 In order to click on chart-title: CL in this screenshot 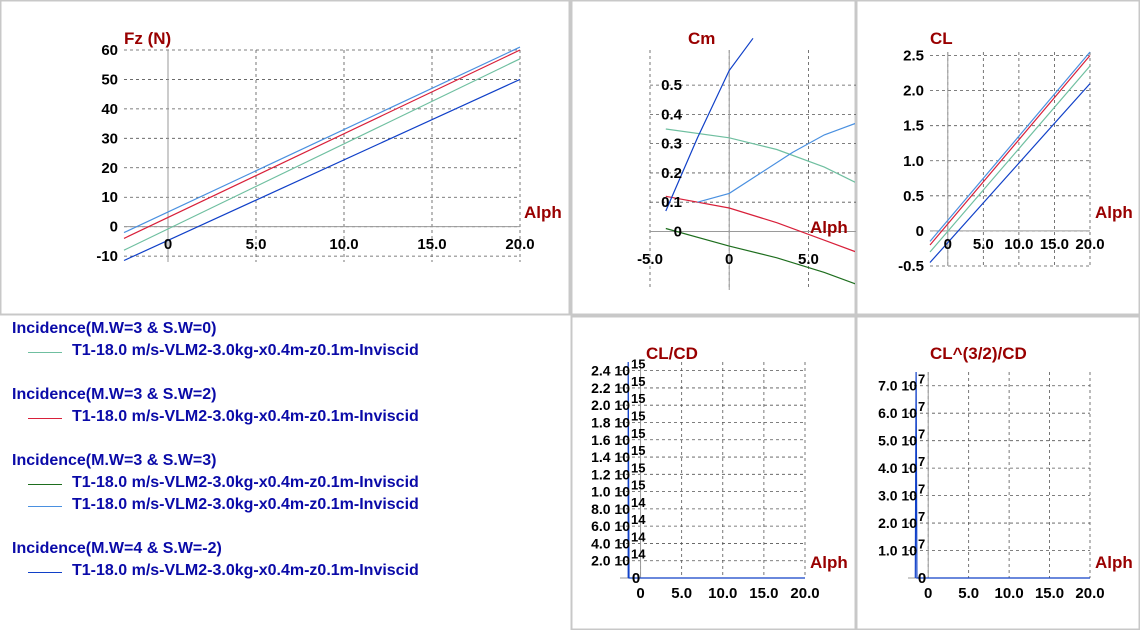, I will do `click(941, 38)`.